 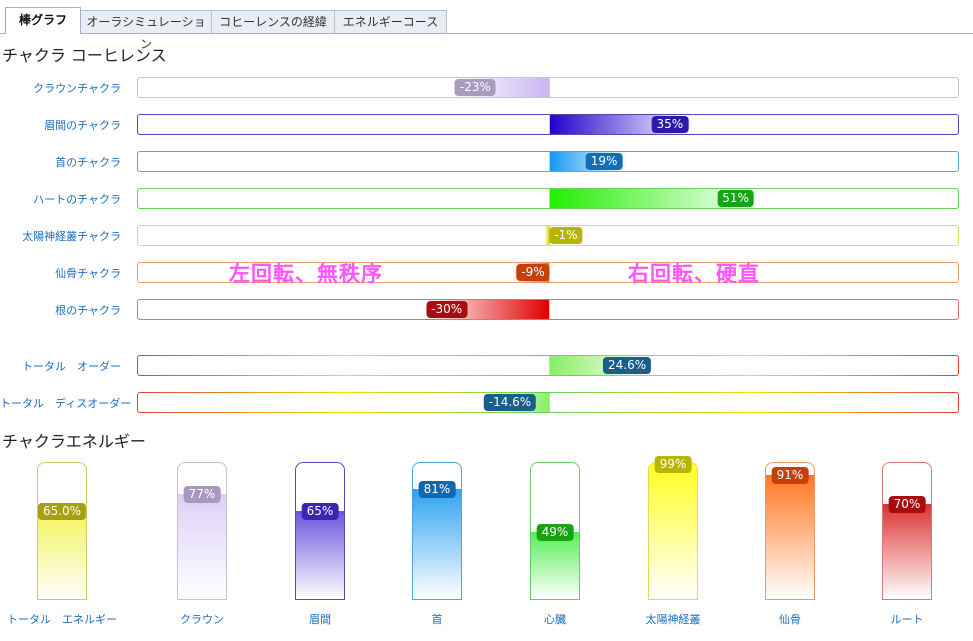 What do you see at coordinates (437, 619) in the screenshot?
I see `energy-label: 首` at bounding box center [437, 619].